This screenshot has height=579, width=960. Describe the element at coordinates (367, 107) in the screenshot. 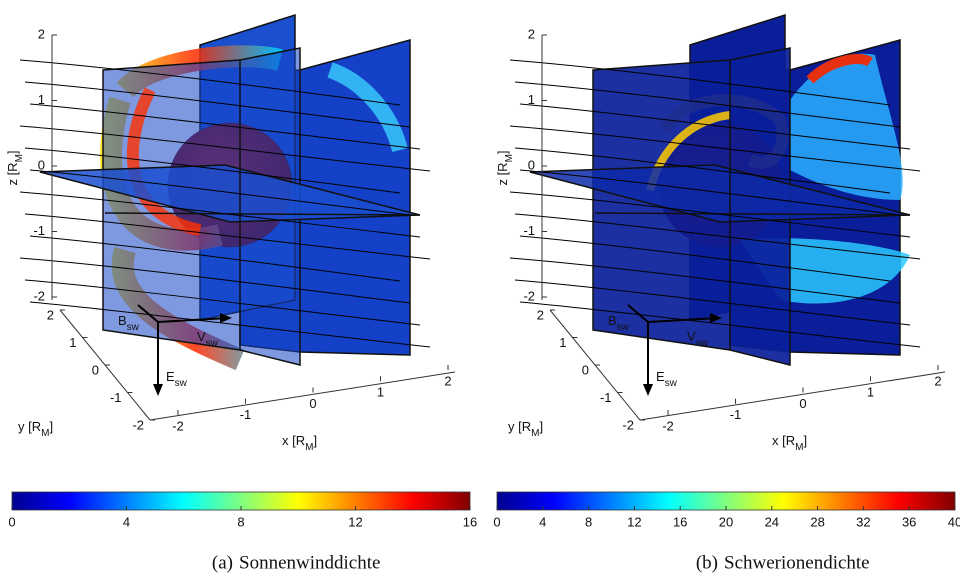

I see `density-band` at that location.